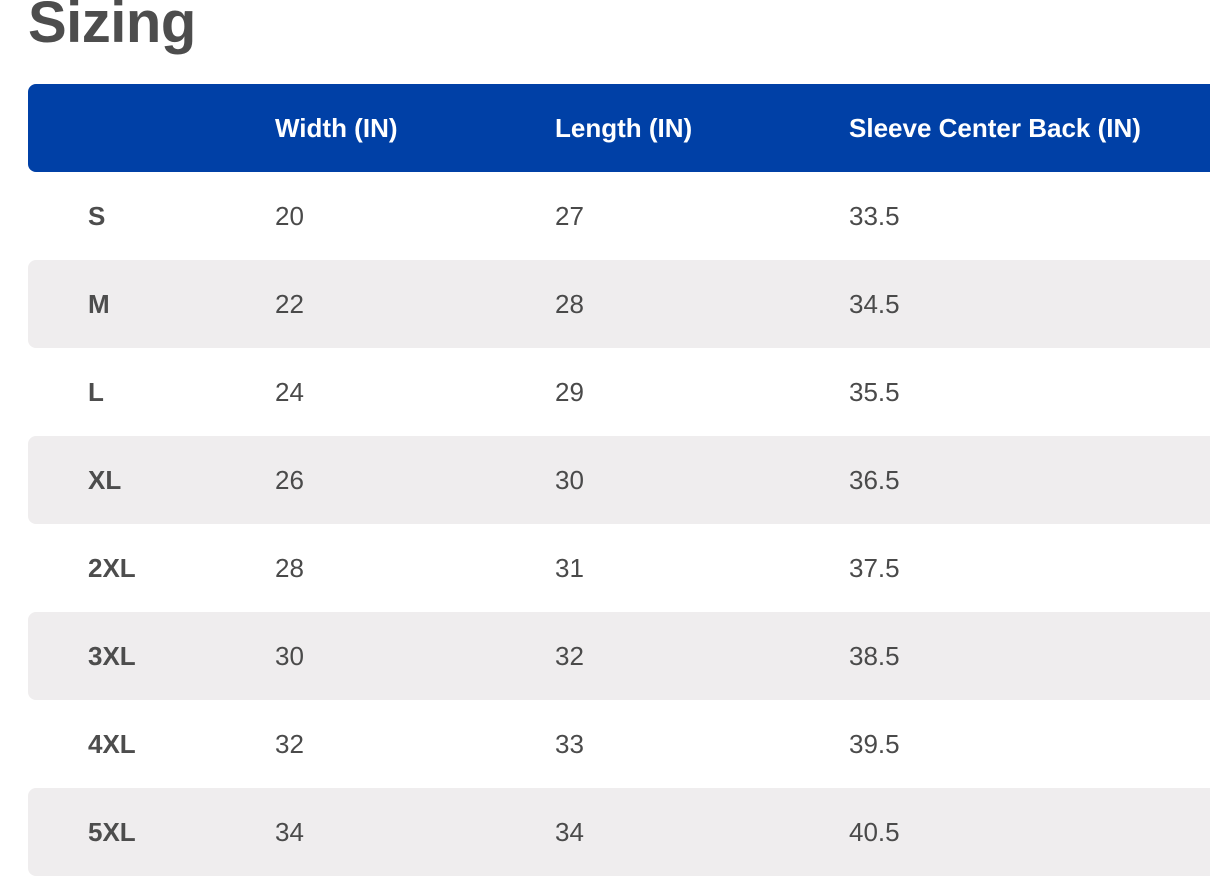  I want to click on sleeve-cell: 34.5, so click(874, 304).